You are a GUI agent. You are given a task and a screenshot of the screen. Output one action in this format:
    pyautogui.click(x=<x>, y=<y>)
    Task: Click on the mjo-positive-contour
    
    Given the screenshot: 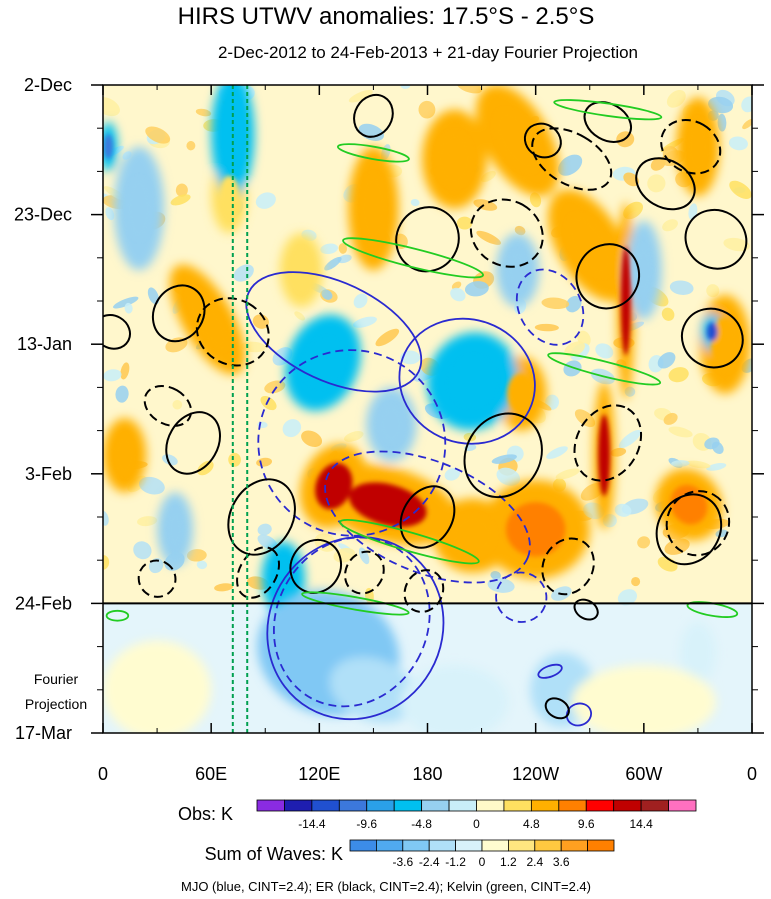 What is the action you would take?
    pyautogui.click(x=550, y=671)
    